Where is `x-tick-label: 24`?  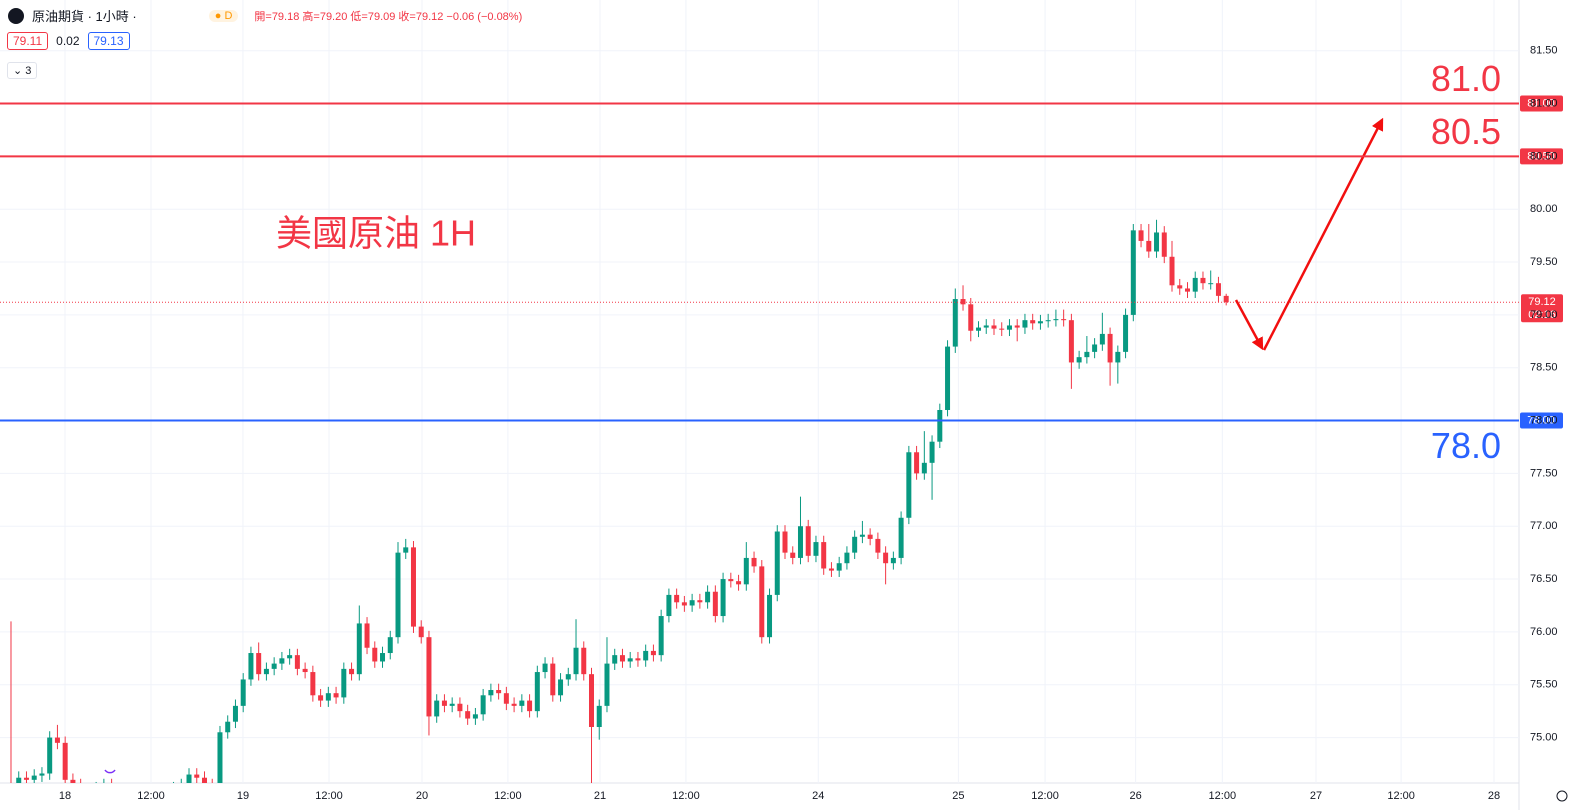
x-tick-label: 24 is located at coordinates (818, 796).